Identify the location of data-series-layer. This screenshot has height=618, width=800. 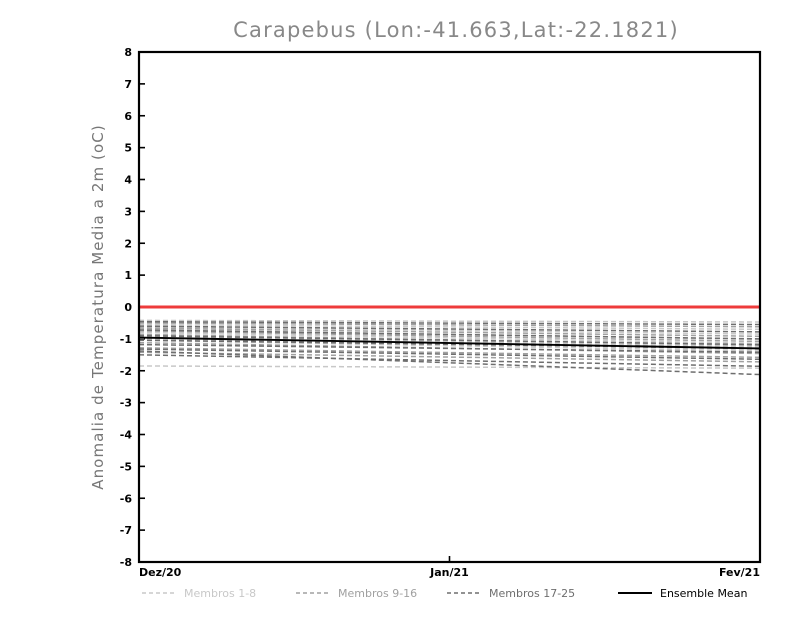
(449, 347).